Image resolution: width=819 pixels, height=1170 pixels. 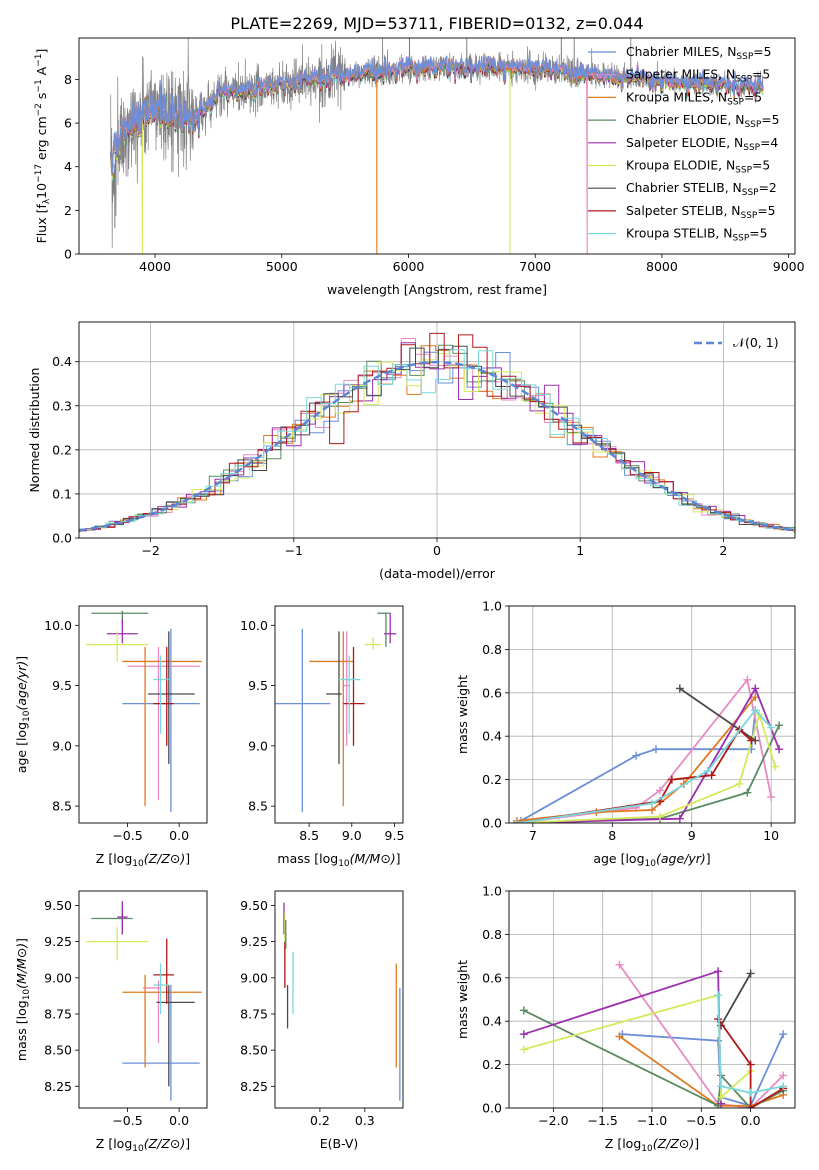 What do you see at coordinates (58, 941) in the screenshot?
I see `y-tick-label: 9.25` at bounding box center [58, 941].